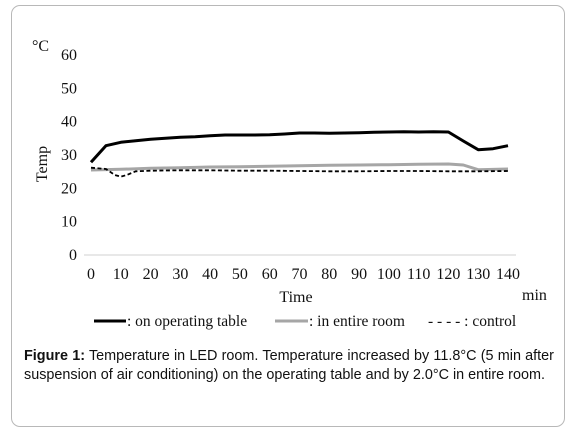 The image size is (577, 437). I want to click on x-tick-label: 70, so click(300, 274).